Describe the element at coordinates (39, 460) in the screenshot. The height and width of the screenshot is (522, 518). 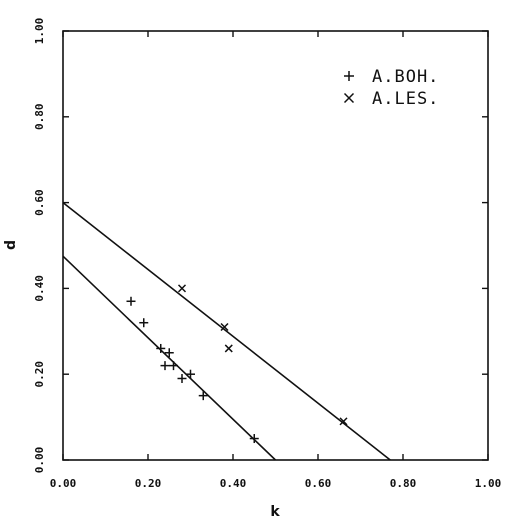
I see `y-tick-label: 0.00` at that location.